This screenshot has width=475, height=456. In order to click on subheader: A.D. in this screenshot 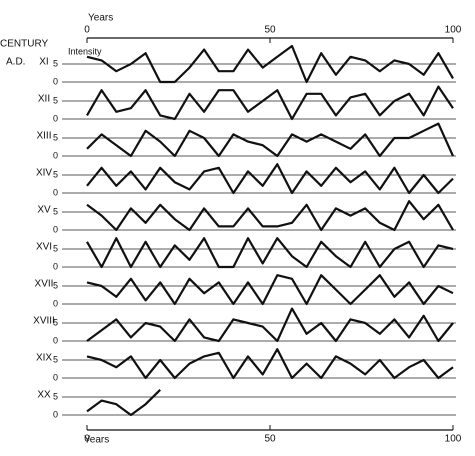, I will do `click(15, 62)`.